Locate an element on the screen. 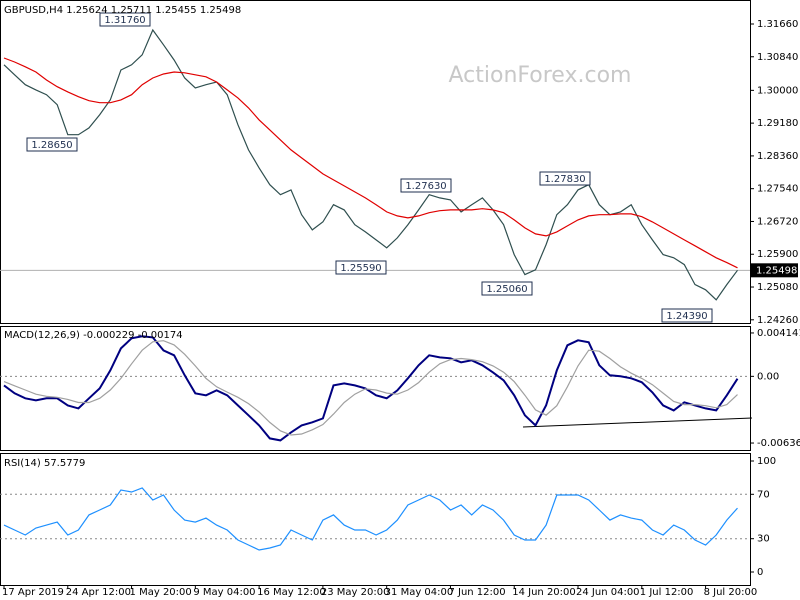 This screenshot has height=600, width=800. x-tick-label: 31 May 04:00 is located at coordinates (419, 592).